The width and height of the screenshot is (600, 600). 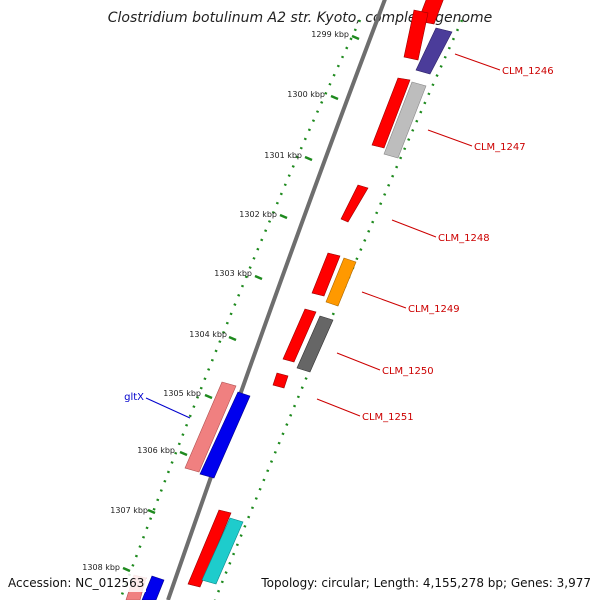 What do you see at coordinates (225, 435) in the screenshot?
I see `gene-feature-gltx` at bounding box center [225, 435].